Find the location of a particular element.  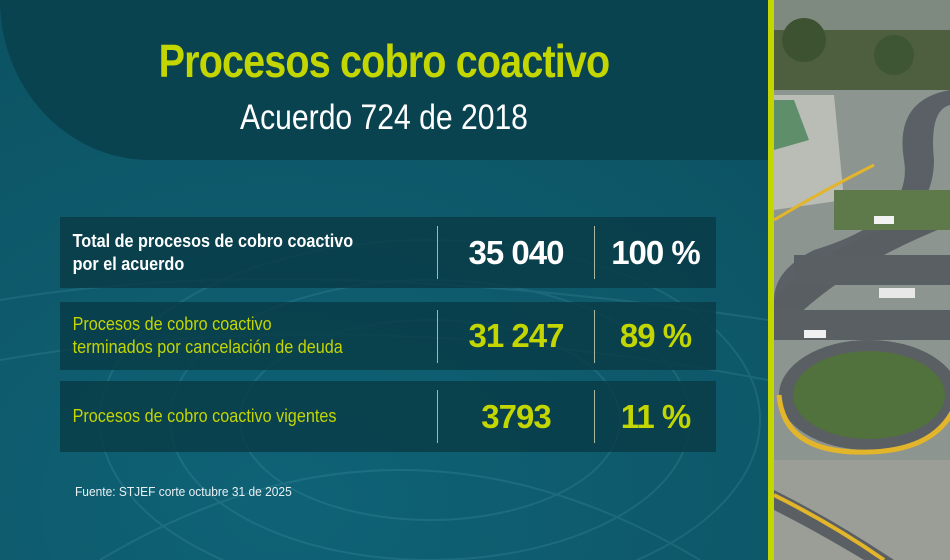

row-label-line2: terminados por cancelación de deuda is located at coordinates (207, 347).